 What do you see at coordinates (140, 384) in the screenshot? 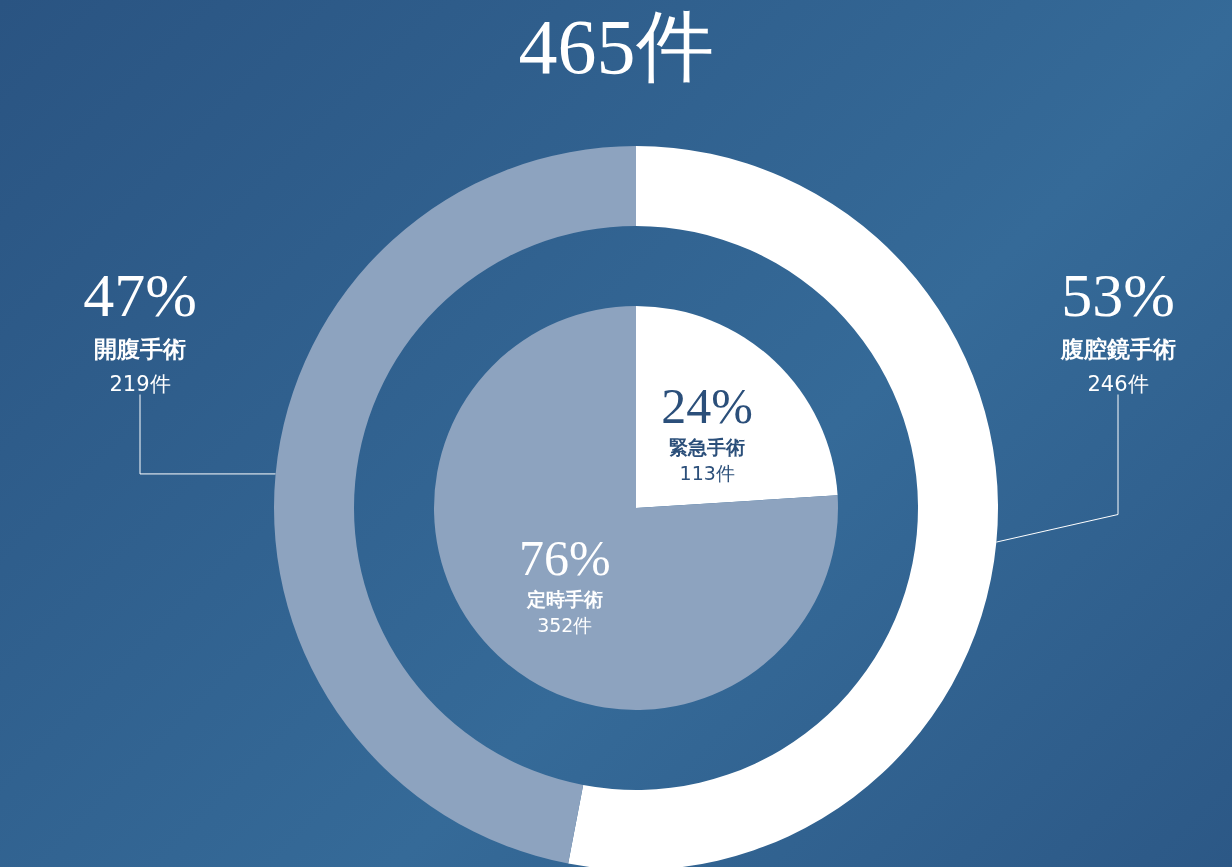
I see `text: 219件` at bounding box center [140, 384].